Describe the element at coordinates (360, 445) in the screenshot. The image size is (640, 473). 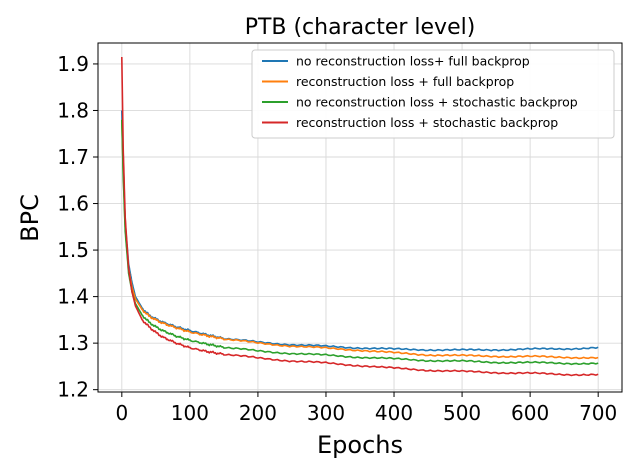
I see `x-axis-title: Epochs` at that location.